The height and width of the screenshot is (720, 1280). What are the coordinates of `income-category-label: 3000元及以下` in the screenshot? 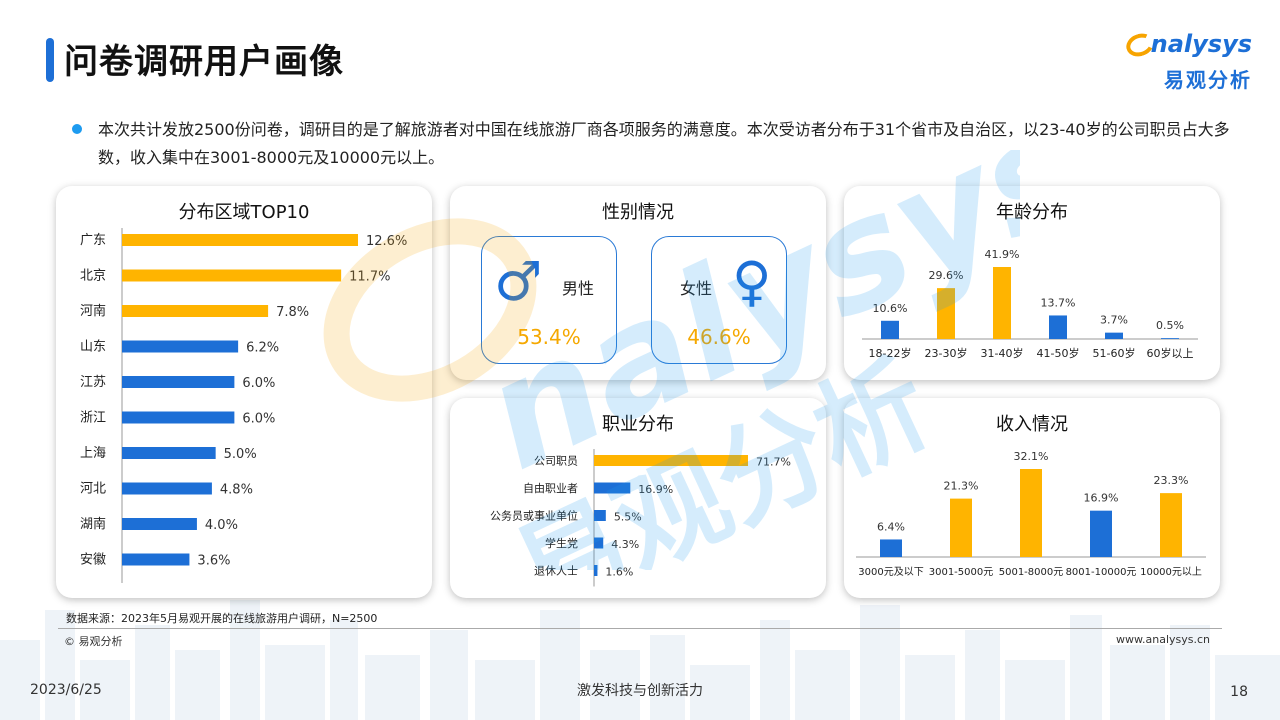 It's located at (890, 572).